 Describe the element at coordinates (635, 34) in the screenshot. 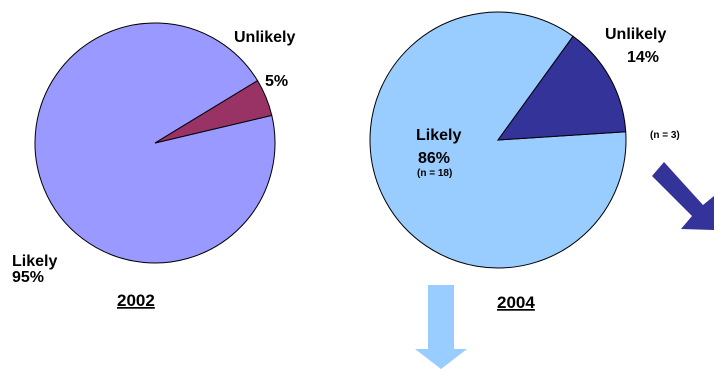

I see `label-2004-unlikely-name: Unlikely` at that location.